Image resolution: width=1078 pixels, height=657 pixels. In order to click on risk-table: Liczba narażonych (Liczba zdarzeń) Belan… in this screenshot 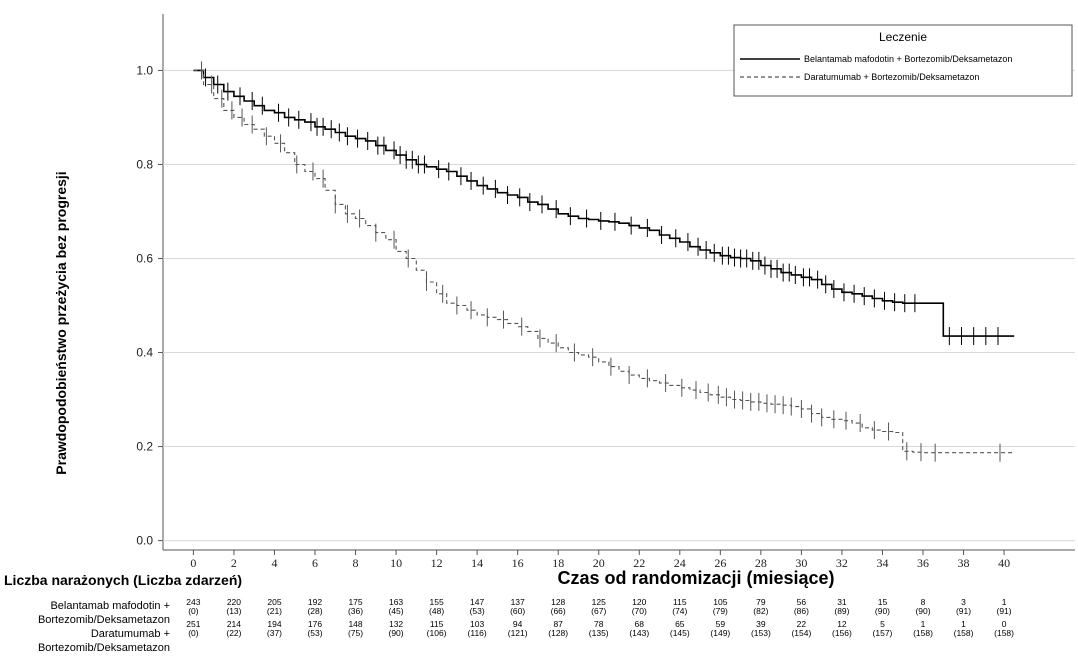, I will do `click(509, 613)`.